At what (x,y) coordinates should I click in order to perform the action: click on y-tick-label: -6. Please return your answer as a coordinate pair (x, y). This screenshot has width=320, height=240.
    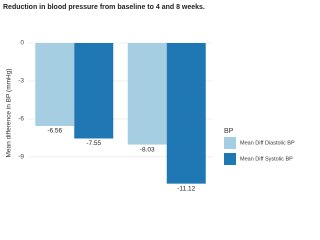
    Looking at the image, I should click on (21, 119).